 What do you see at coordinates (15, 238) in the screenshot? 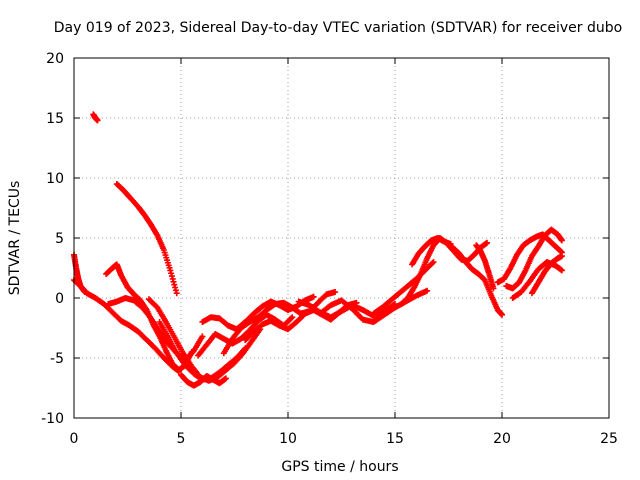
I see `y-axis-label: SDTVAR / TECUs` at bounding box center [15, 238].